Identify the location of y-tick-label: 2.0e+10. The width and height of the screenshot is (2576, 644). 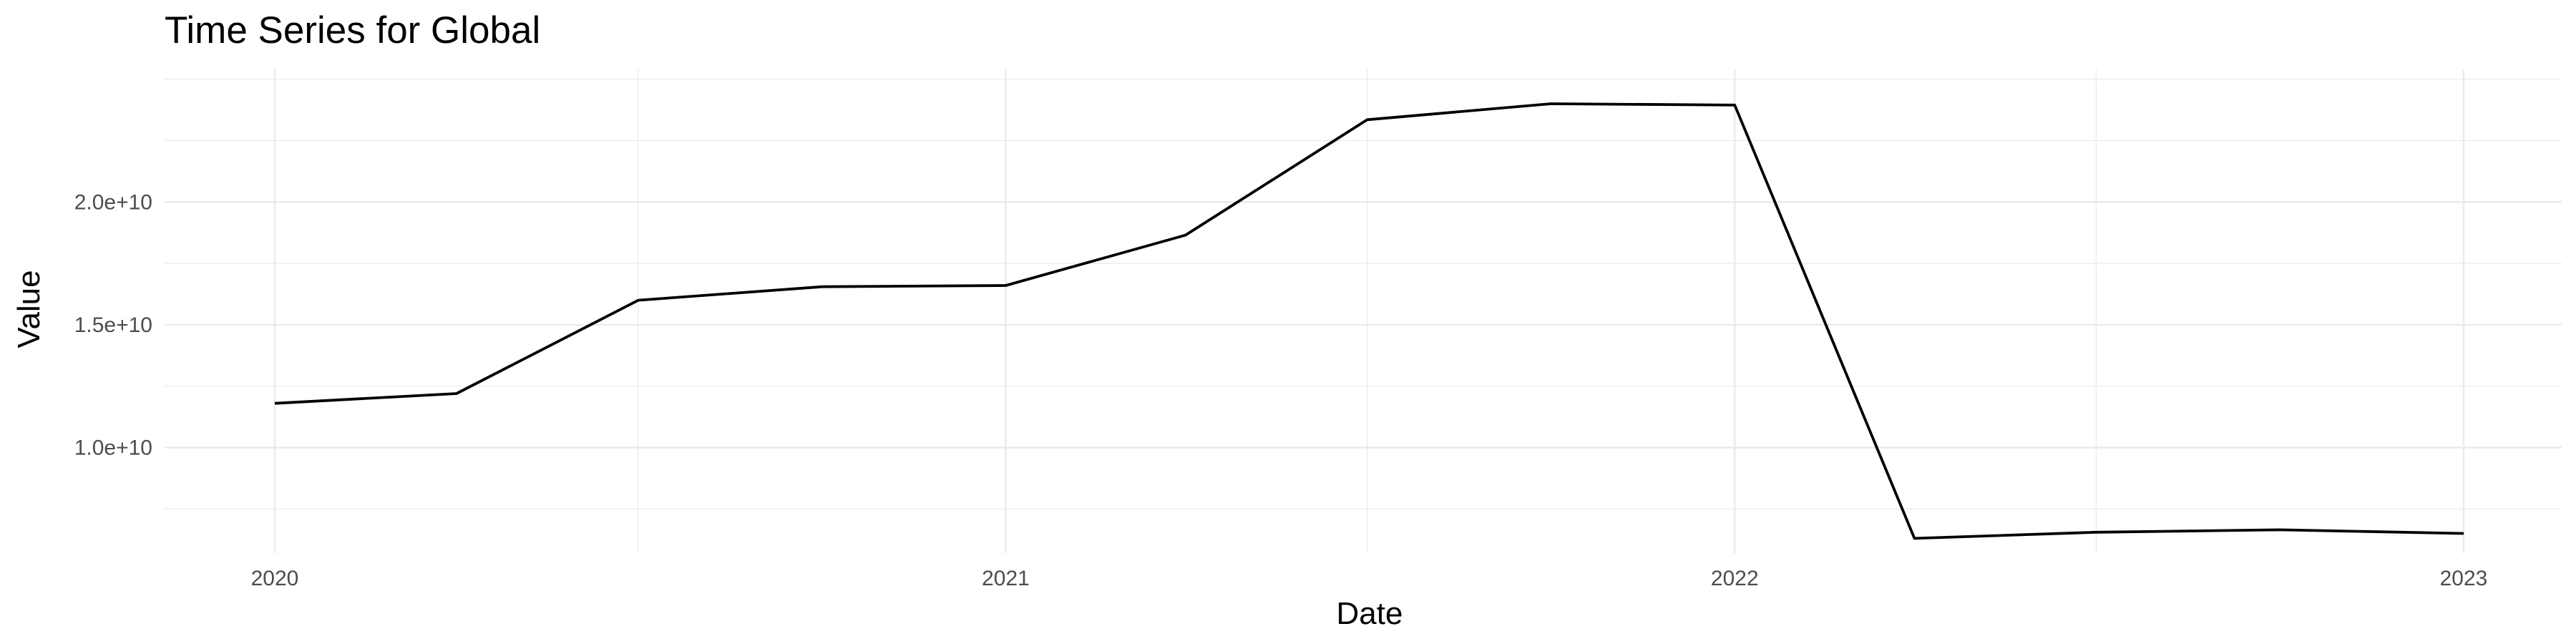
(113, 202).